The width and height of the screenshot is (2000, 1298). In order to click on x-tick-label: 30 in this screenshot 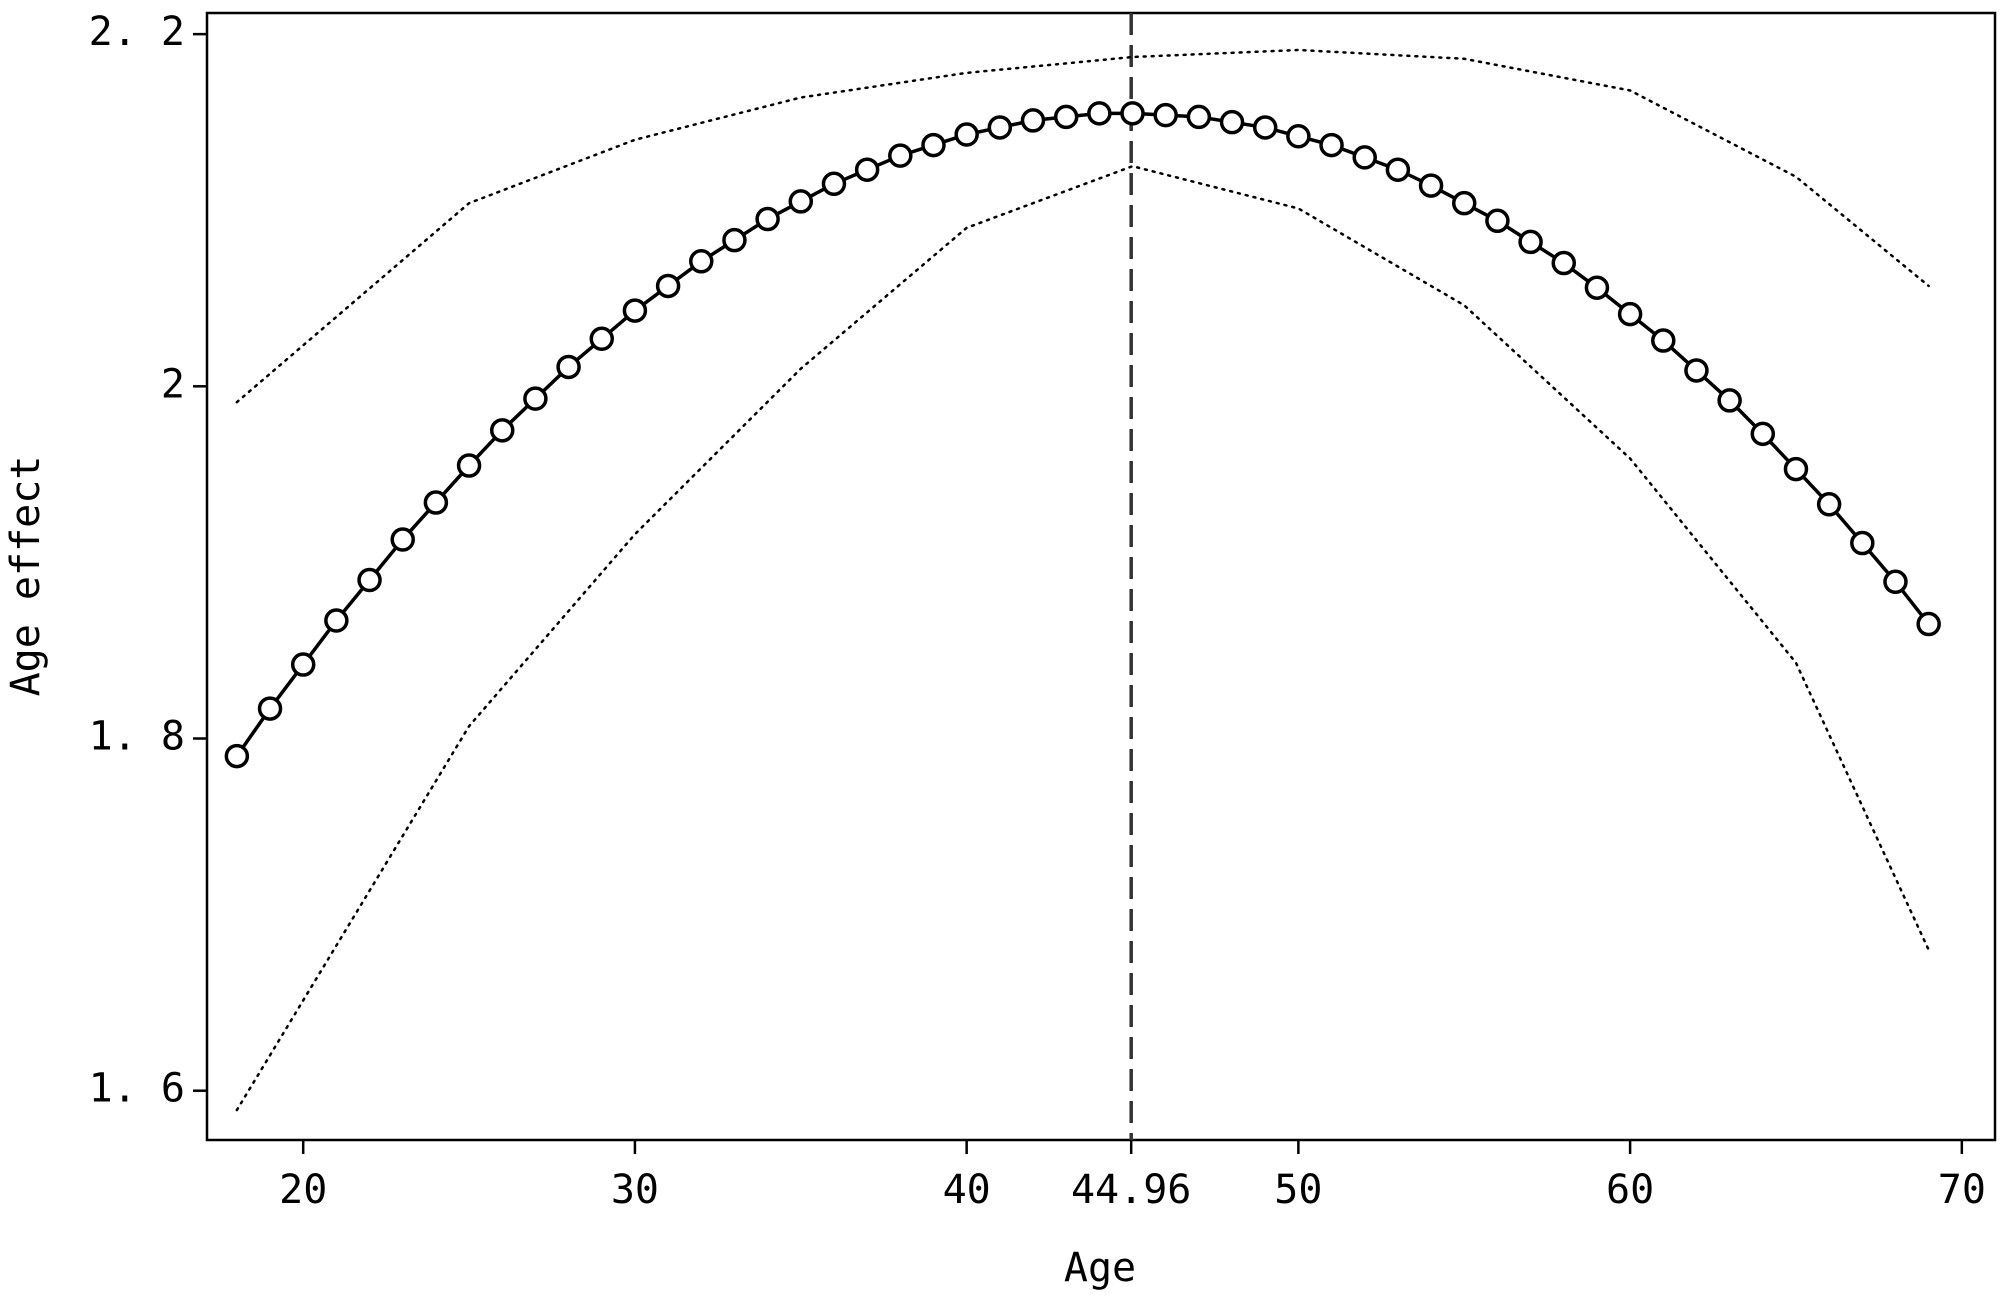, I will do `click(635, 1190)`.